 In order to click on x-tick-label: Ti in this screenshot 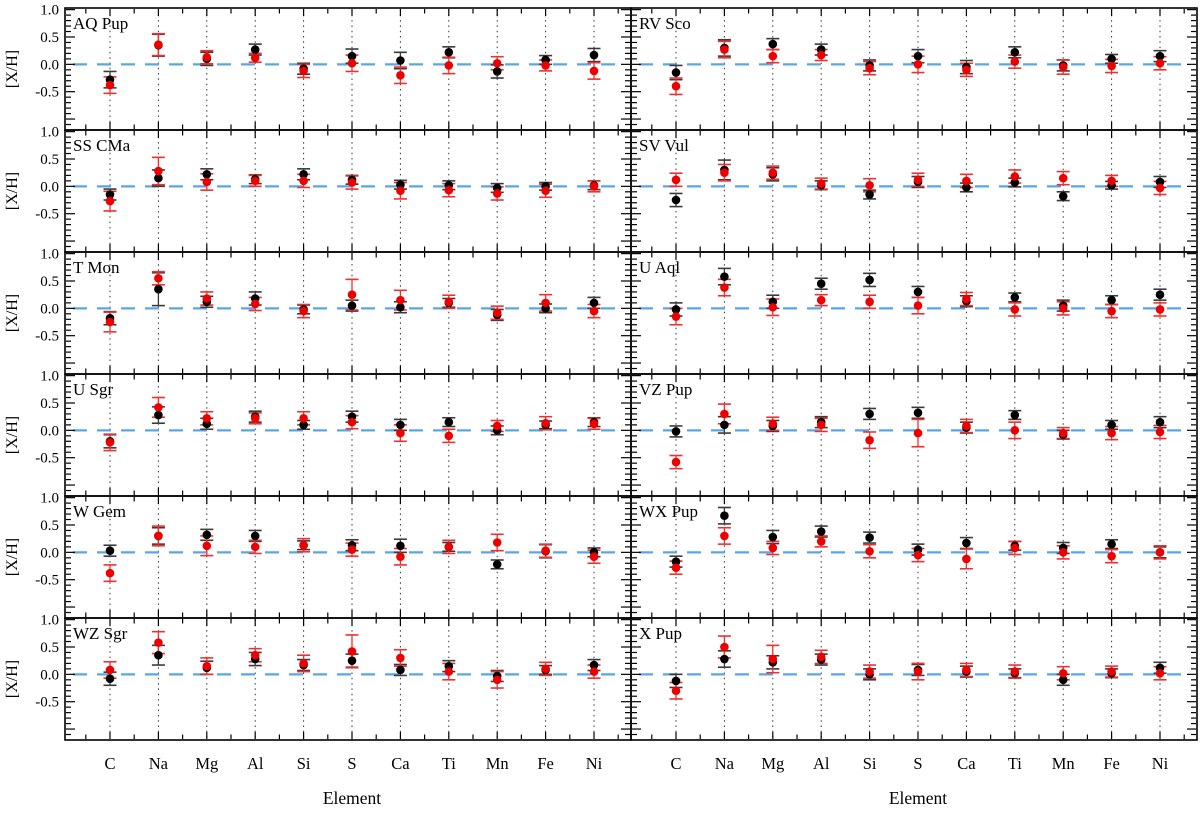, I will do `click(449, 763)`.